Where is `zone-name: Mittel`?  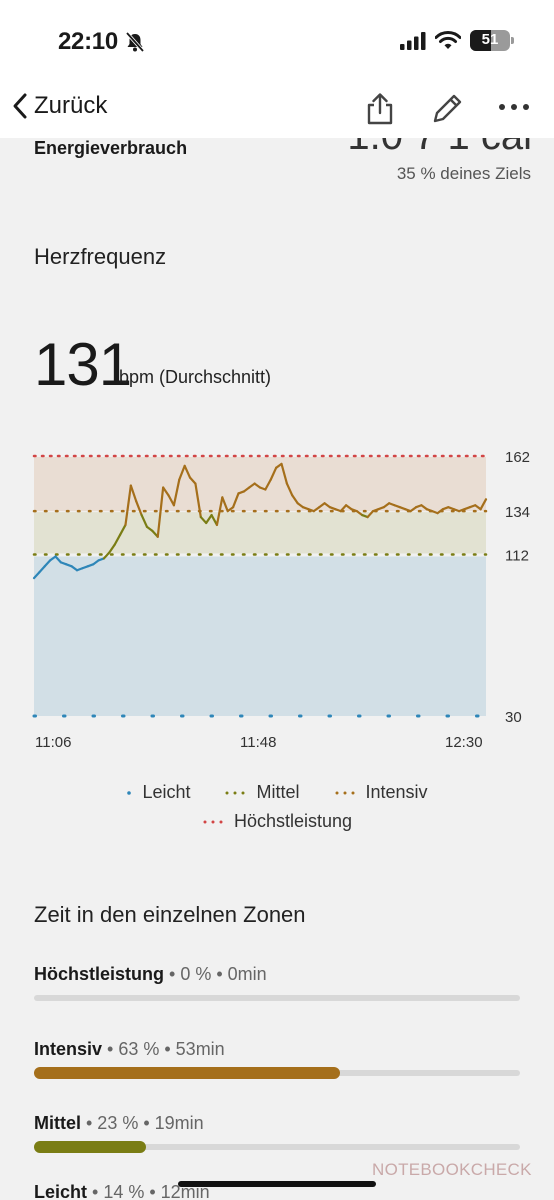 zone-name: Mittel is located at coordinates (57, 1123).